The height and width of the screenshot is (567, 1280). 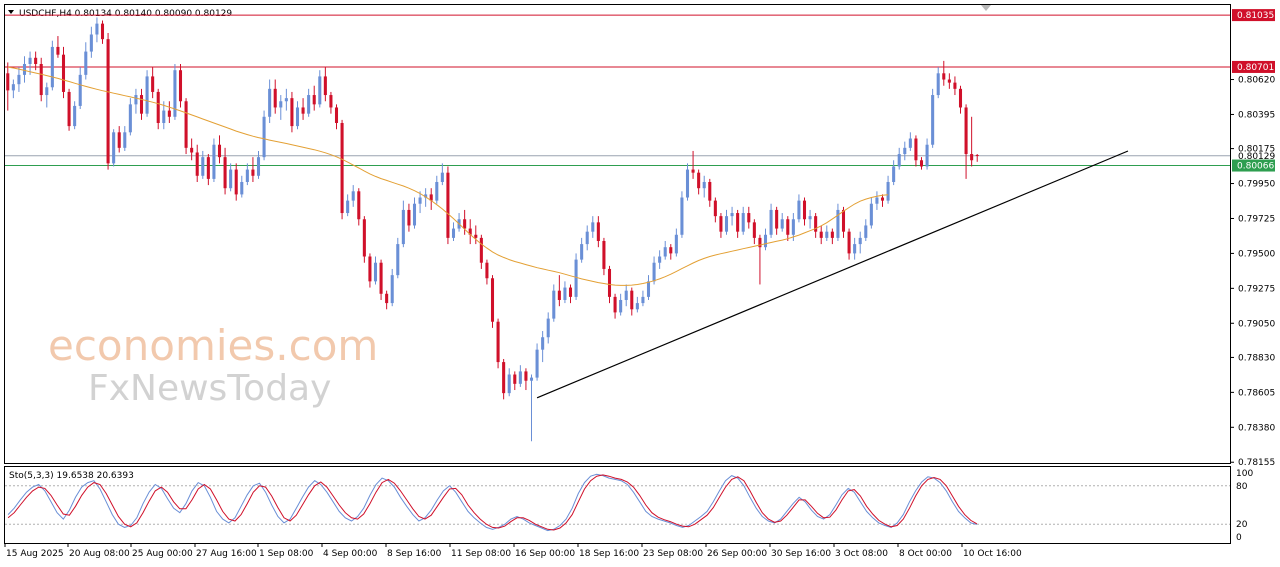 What do you see at coordinates (1256, 393) in the screenshot?
I see `y-tick-label: 0.78605` at bounding box center [1256, 393].